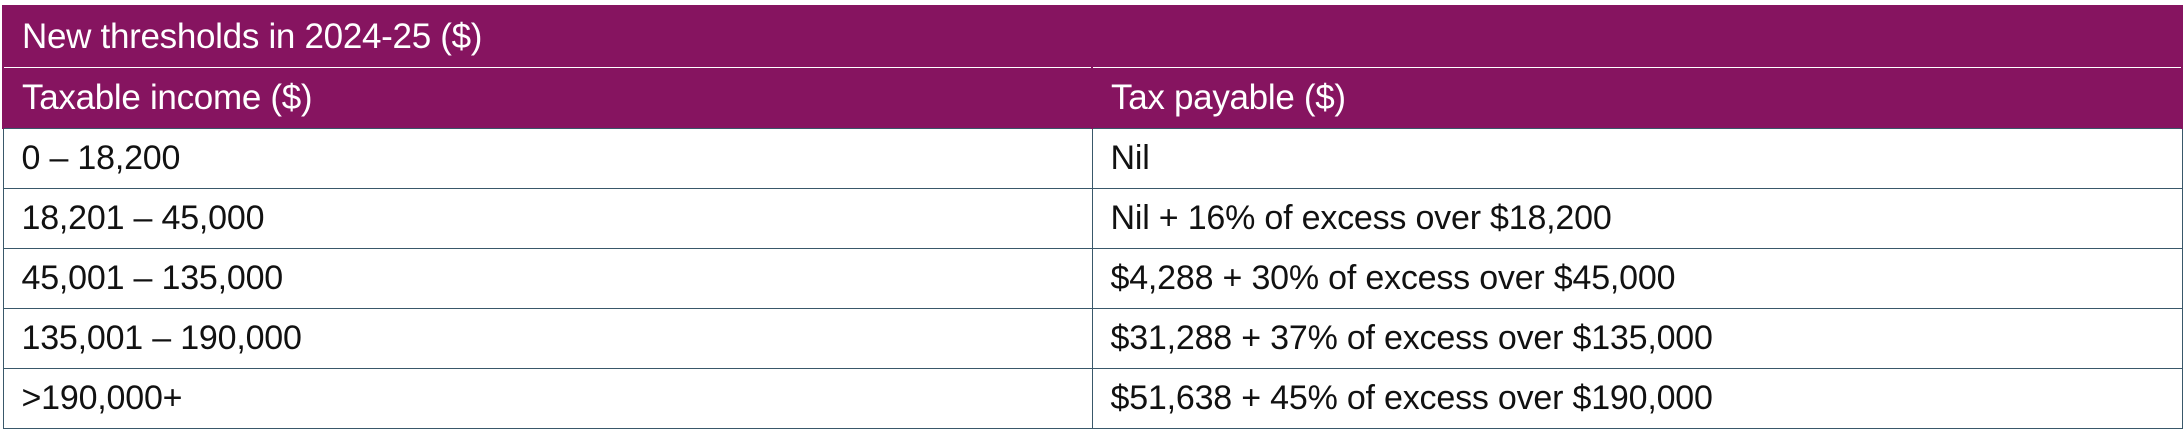 This screenshot has height=442, width=2184. What do you see at coordinates (1637, 278) in the screenshot?
I see `tax-payable-cell: $4,288 + 30% of excess over $45,000` at bounding box center [1637, 278].